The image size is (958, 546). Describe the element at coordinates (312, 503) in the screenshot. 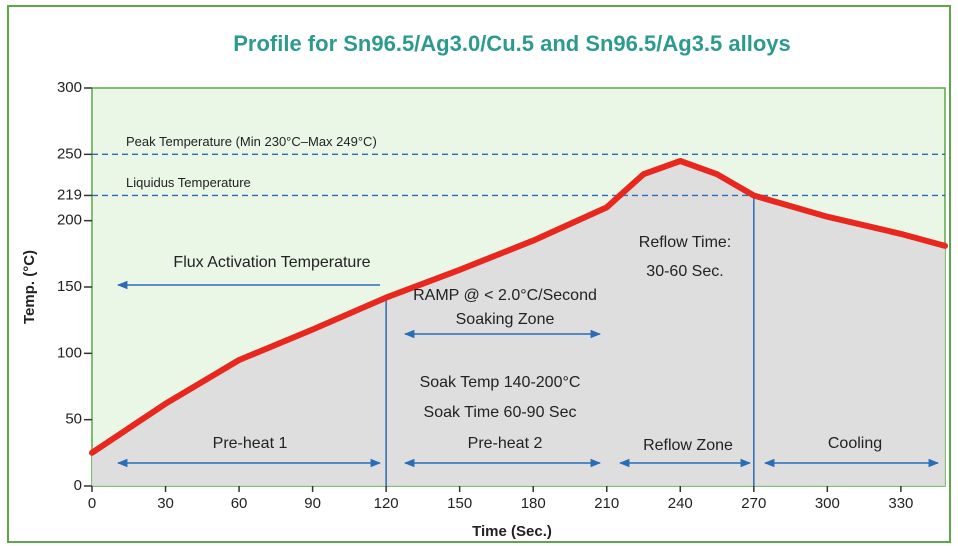

I see `x-tick-label: 90` at that location.